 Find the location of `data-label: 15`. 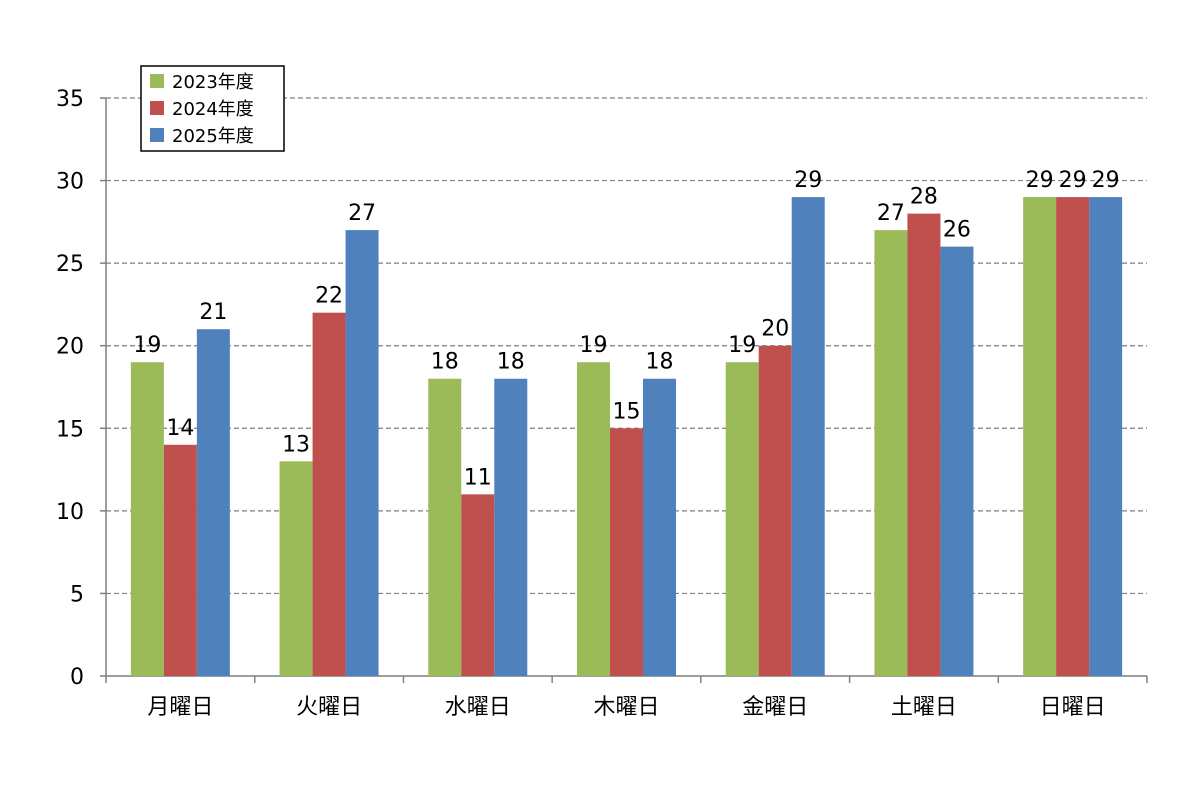

data-label: 15 is located at coordinates (627, 411).